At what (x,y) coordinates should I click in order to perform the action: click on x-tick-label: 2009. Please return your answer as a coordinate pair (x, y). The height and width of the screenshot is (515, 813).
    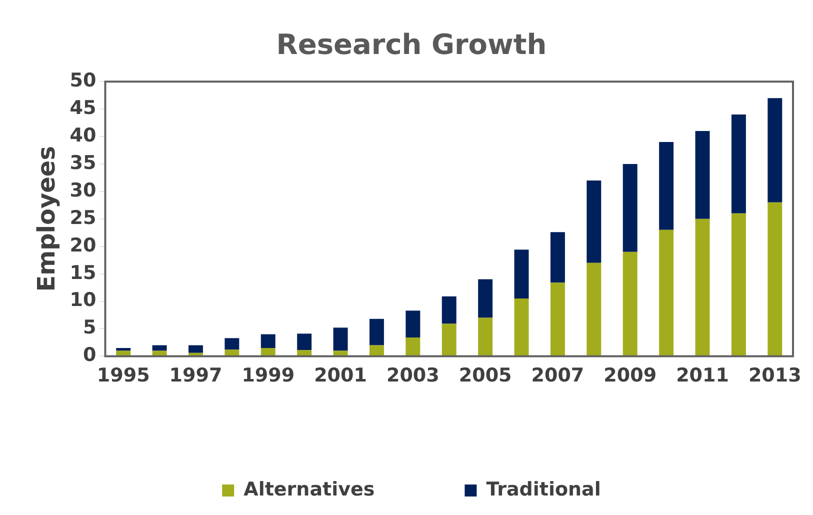
    Looking at the image, I should click on (630, 375).